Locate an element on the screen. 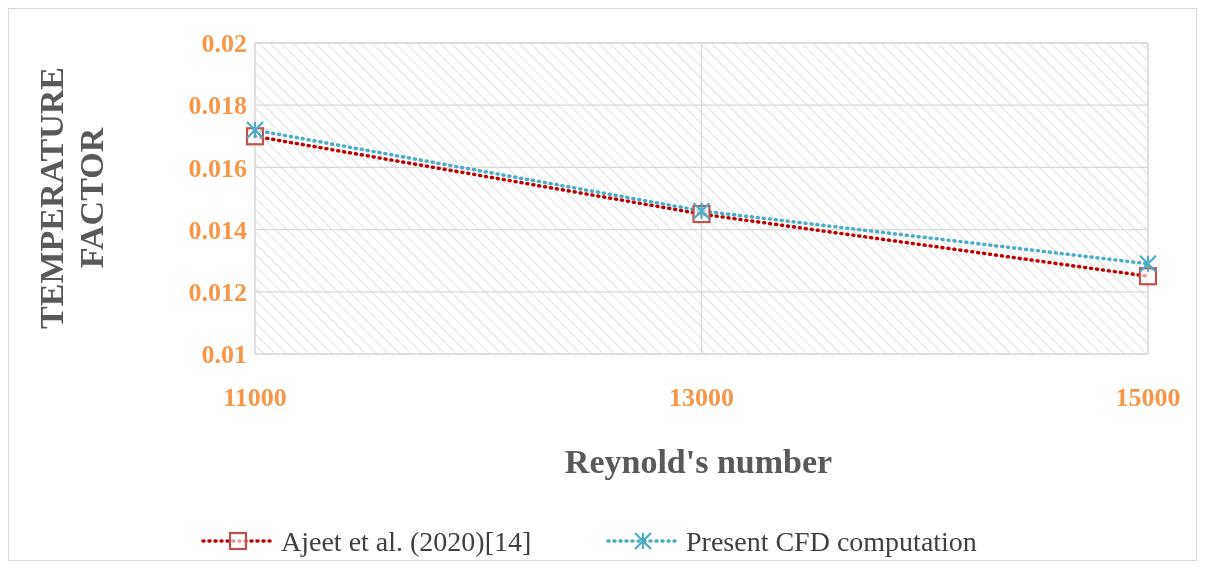 This screenshot has height=569, width=1205. x-tick-label: 15000 is located at coordinates (1148, 397).